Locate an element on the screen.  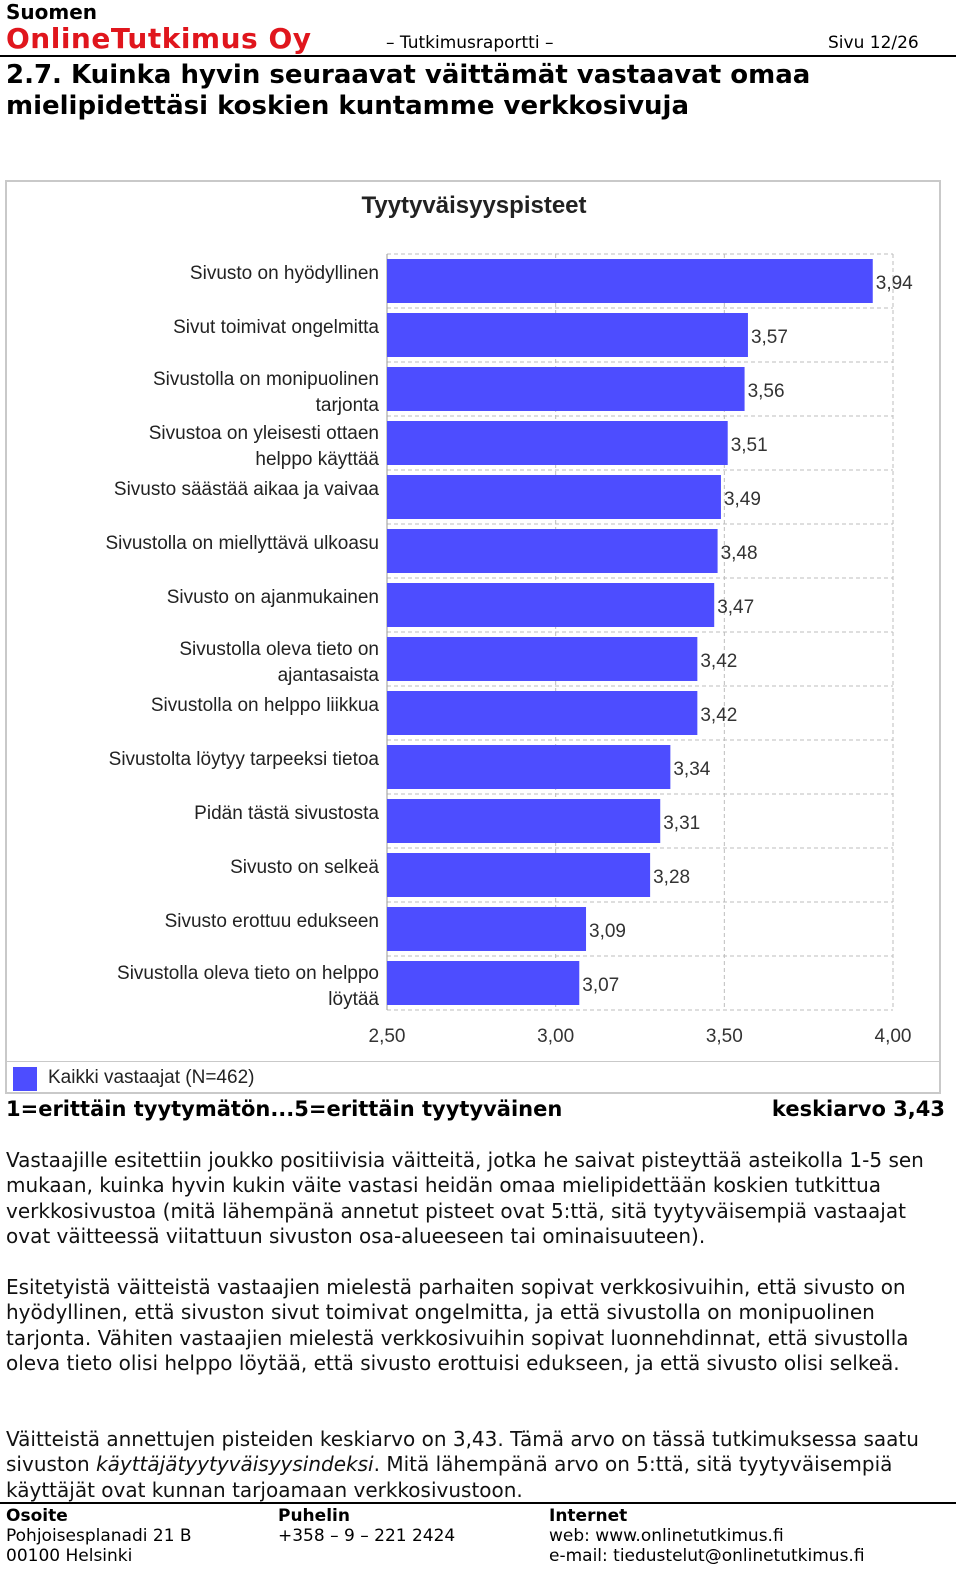
footer-email-link: e-mail: tiedustelut@onlinetutkimus.fi is located at coordinates (707, 1556).